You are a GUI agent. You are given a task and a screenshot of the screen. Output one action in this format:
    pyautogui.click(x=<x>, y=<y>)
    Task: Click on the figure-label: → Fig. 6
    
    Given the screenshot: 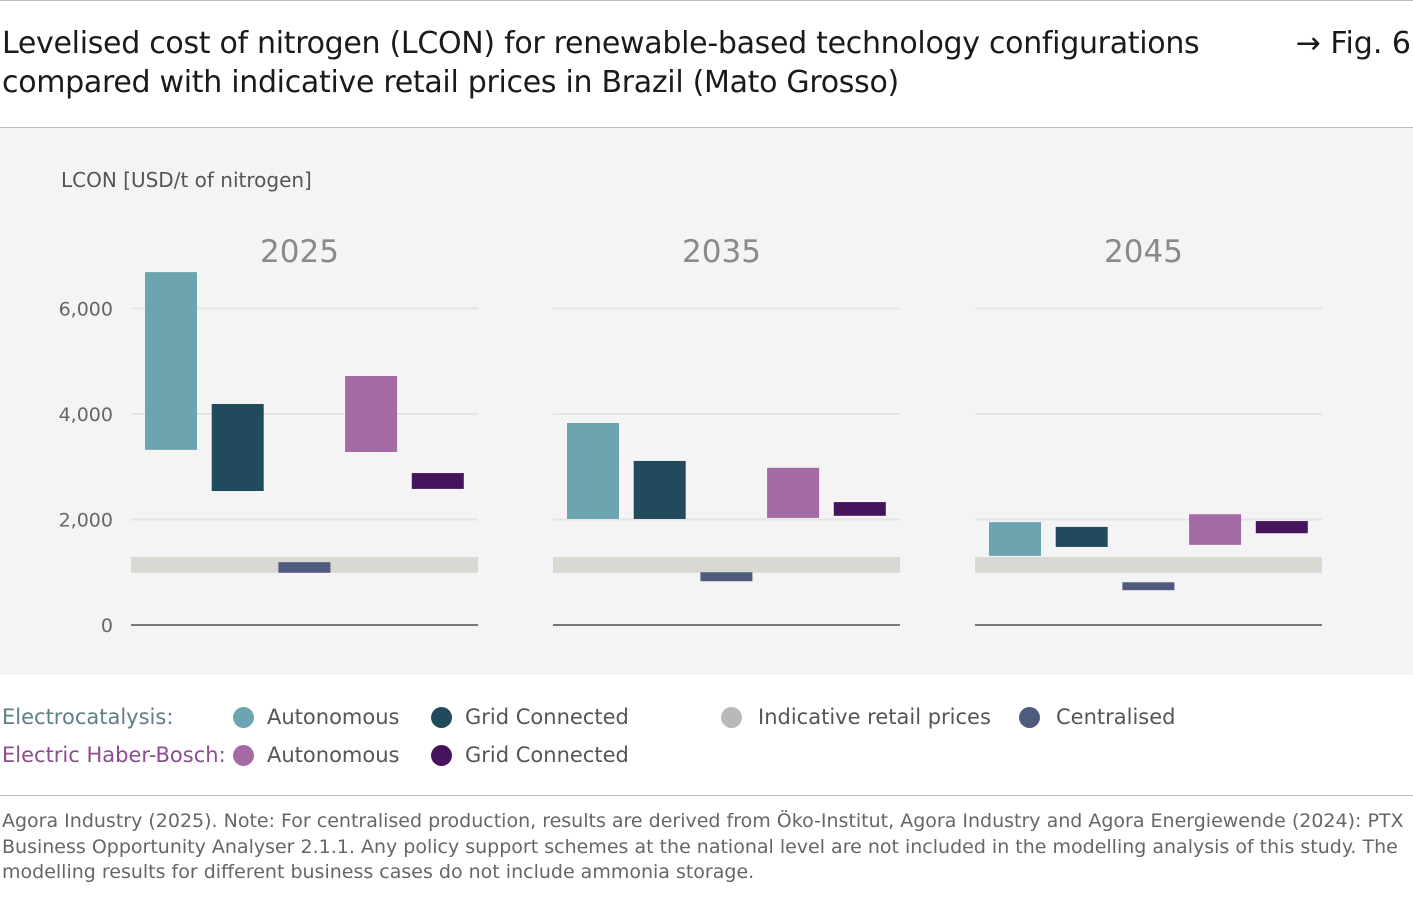 What is the action you would take?
    pyautogui.click(x=1353, y=43)
    